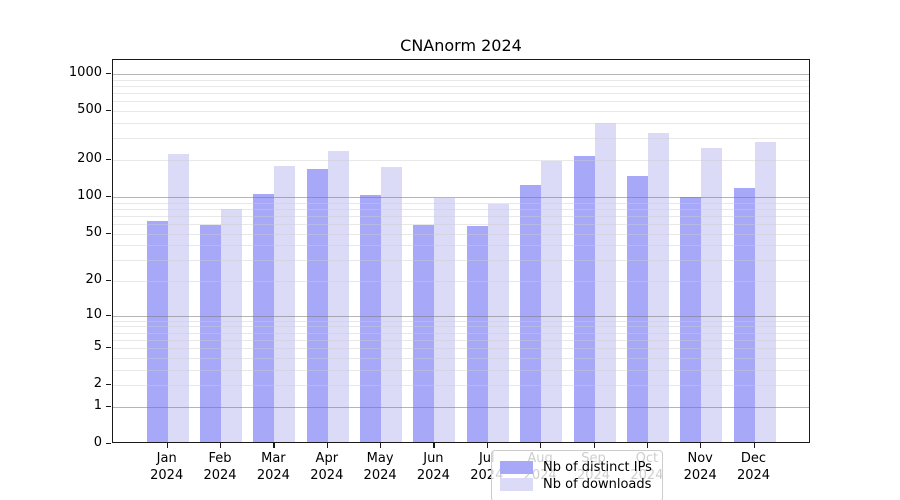 This screenshot has height=500, width=900. I want to click on y-tick-label: 1, so click(97, 405).